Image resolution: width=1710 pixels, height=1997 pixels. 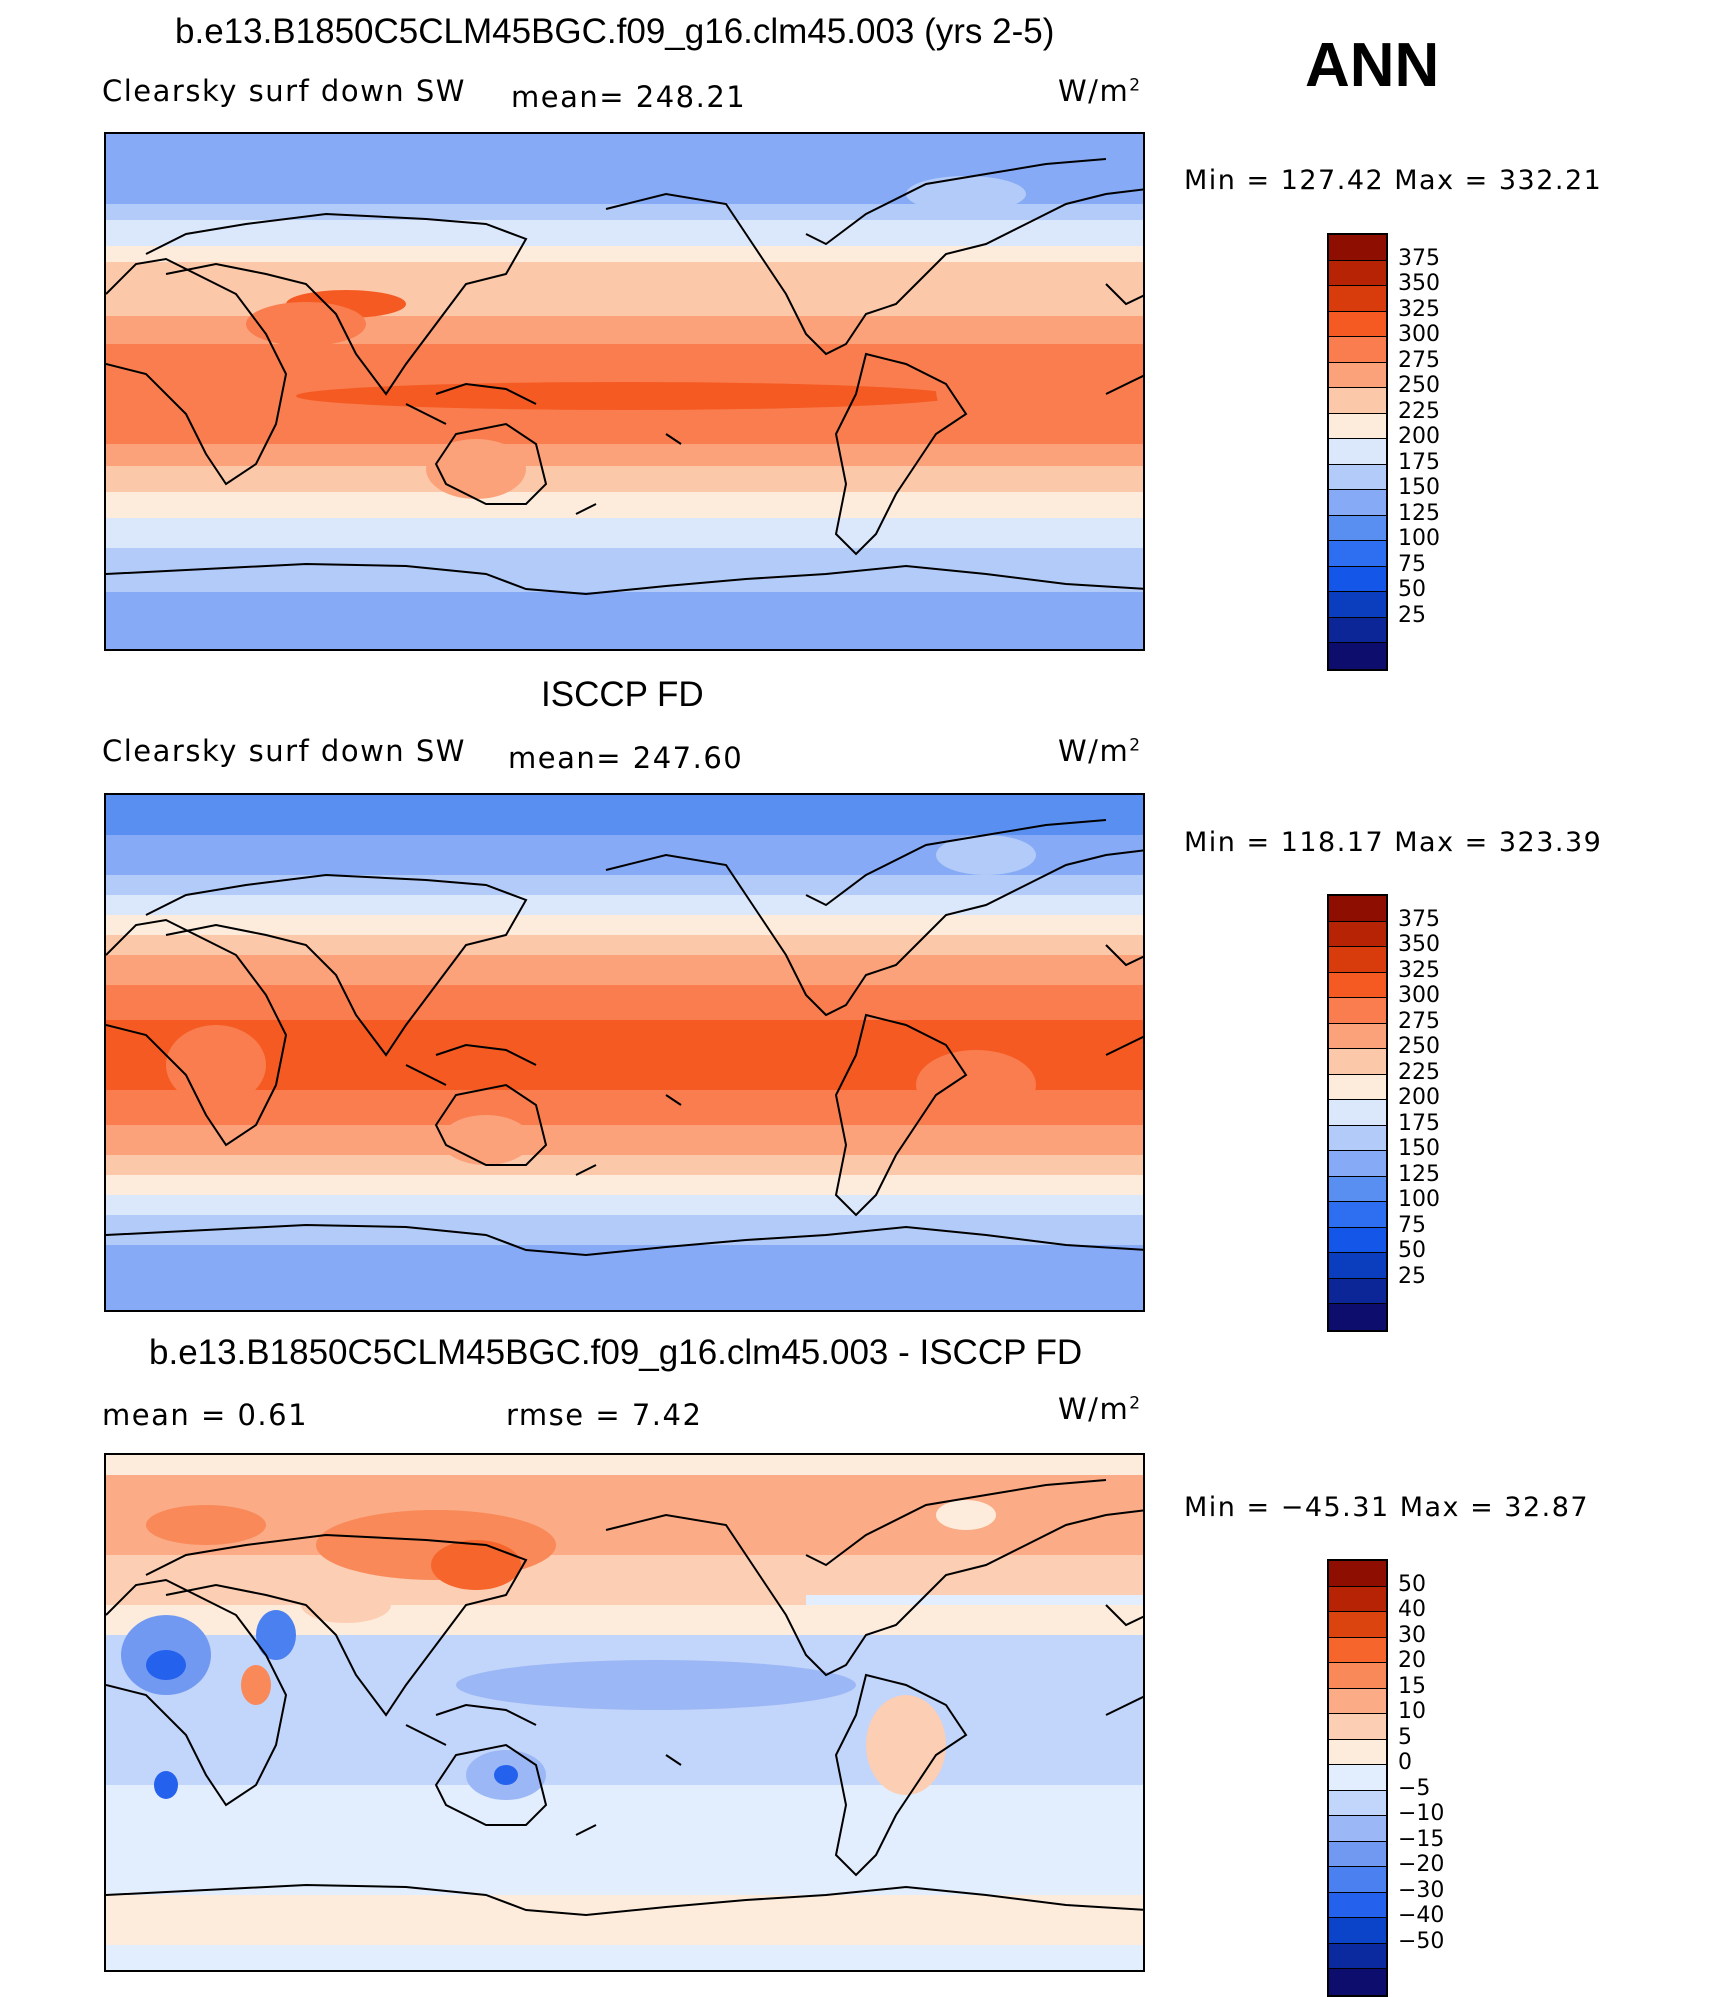 What do you see at coordinates (626, 758) in the screenshot?
I see `mid-mean-label: mean= 247.60` at bounding box center [626, 758].